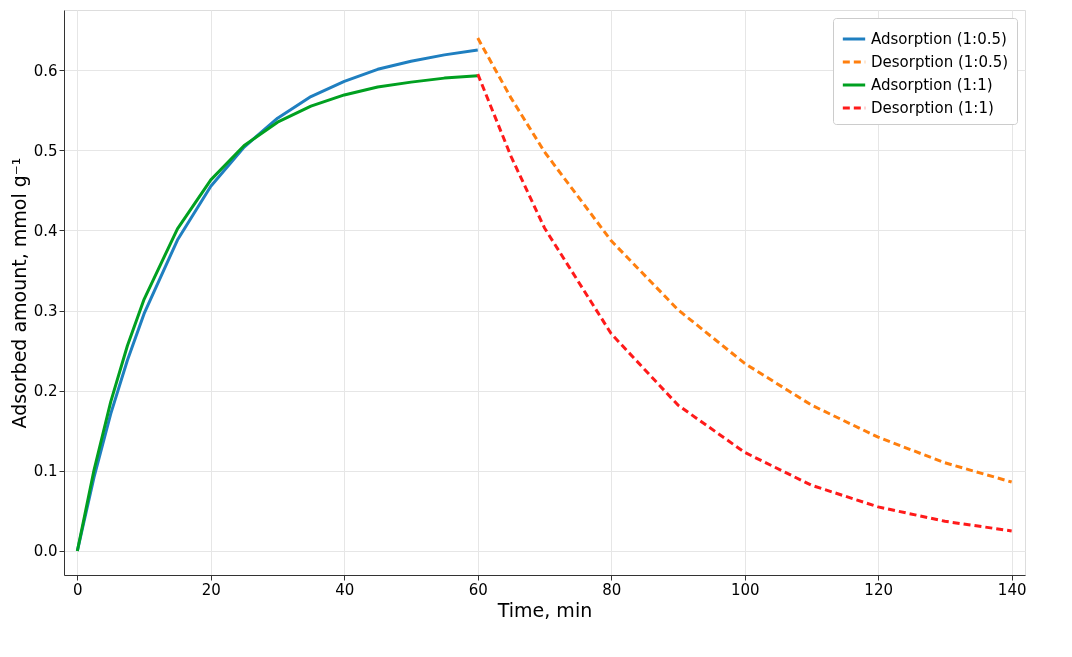 Image resolution: width=1072 pixels, height=657 pixels. I want to click on x-tick-label: 0, so click(78, 589).